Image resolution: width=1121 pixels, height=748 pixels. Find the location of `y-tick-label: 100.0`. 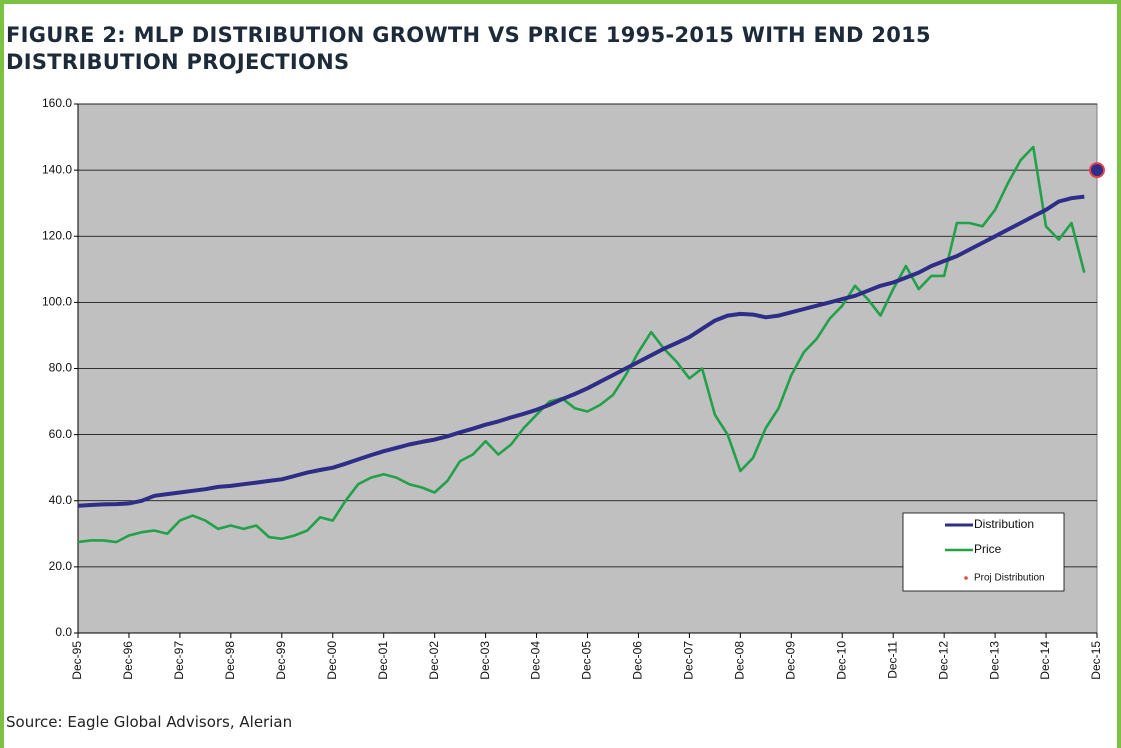

y-tick-label: 100.0 is located at coordinates (57, 302).